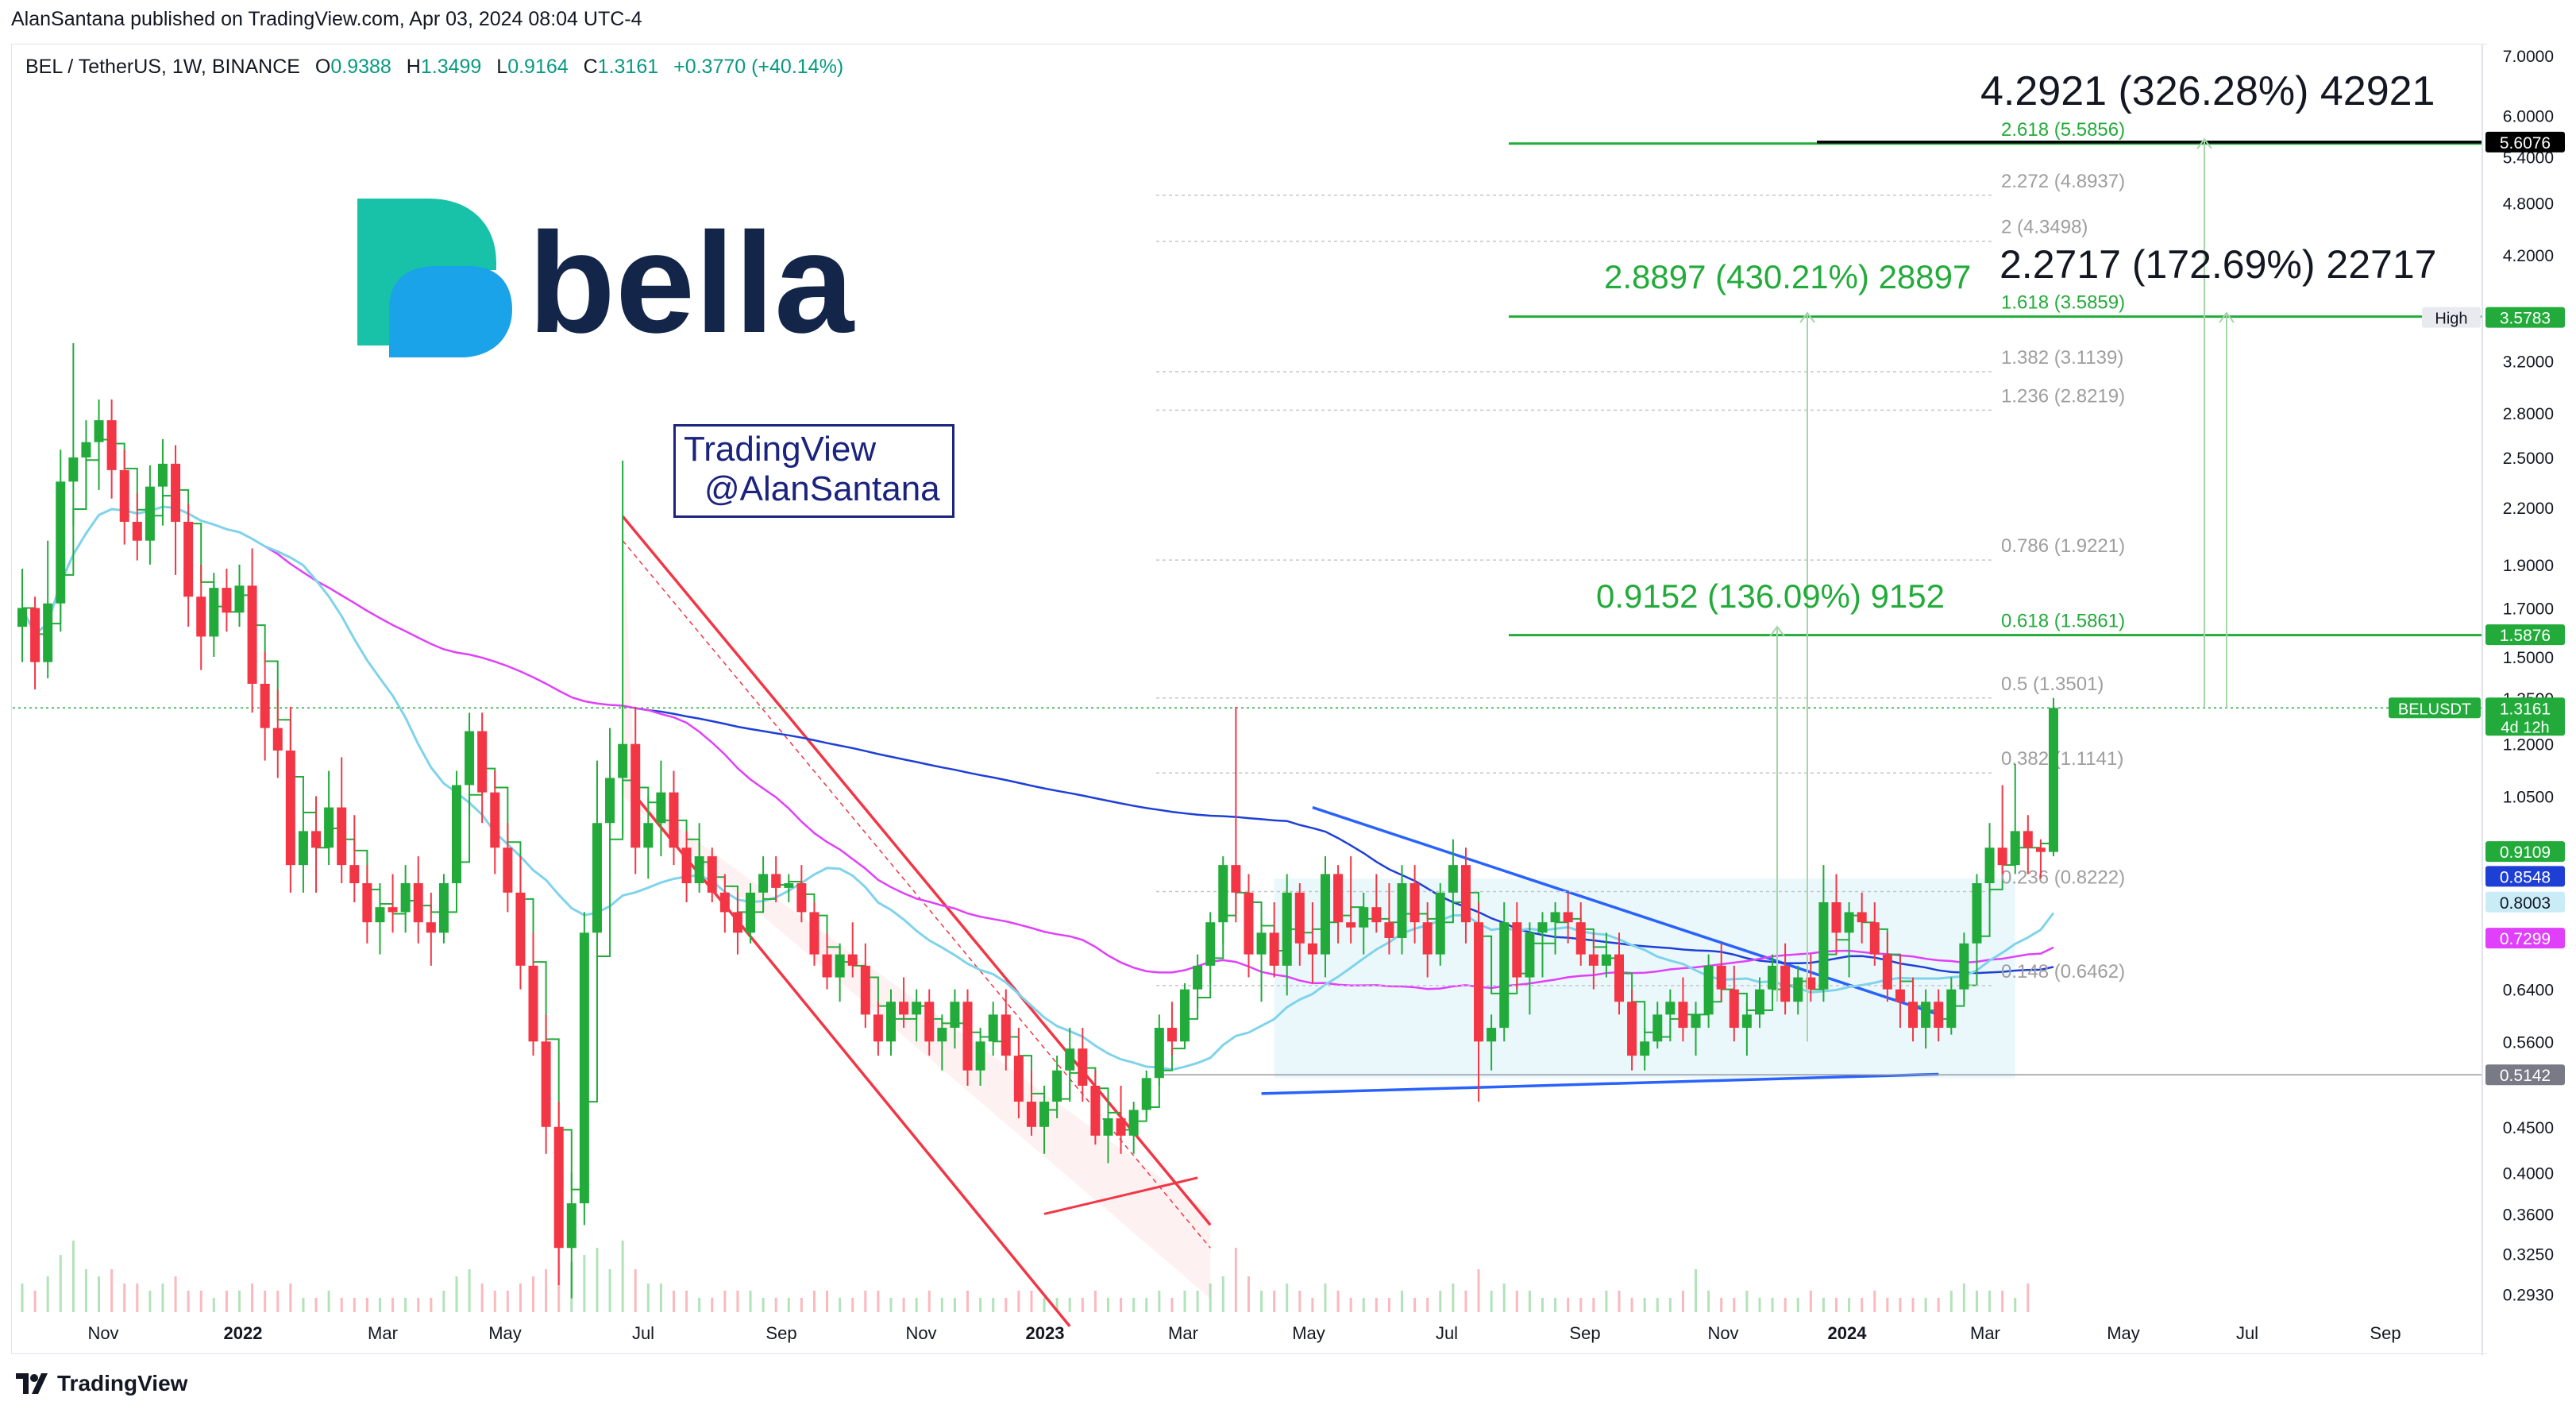 The width and height of the screenshot is (2576, 1409). Describe the element at coordinates (360, 67) in the screenshot. I see `open-value: 0.9388` at that location.